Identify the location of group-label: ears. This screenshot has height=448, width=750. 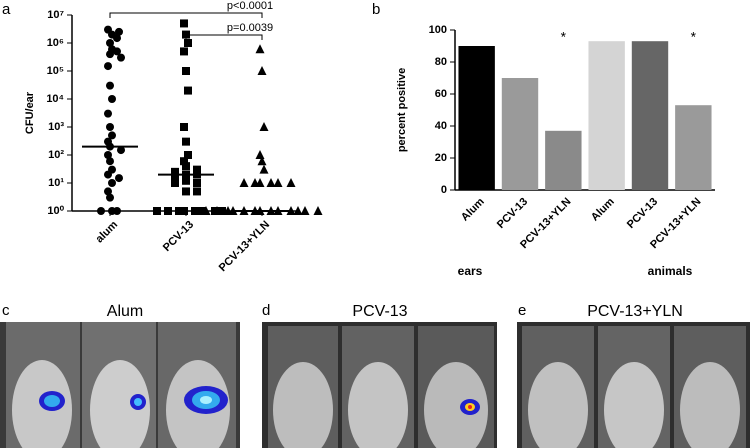
(470, 271).